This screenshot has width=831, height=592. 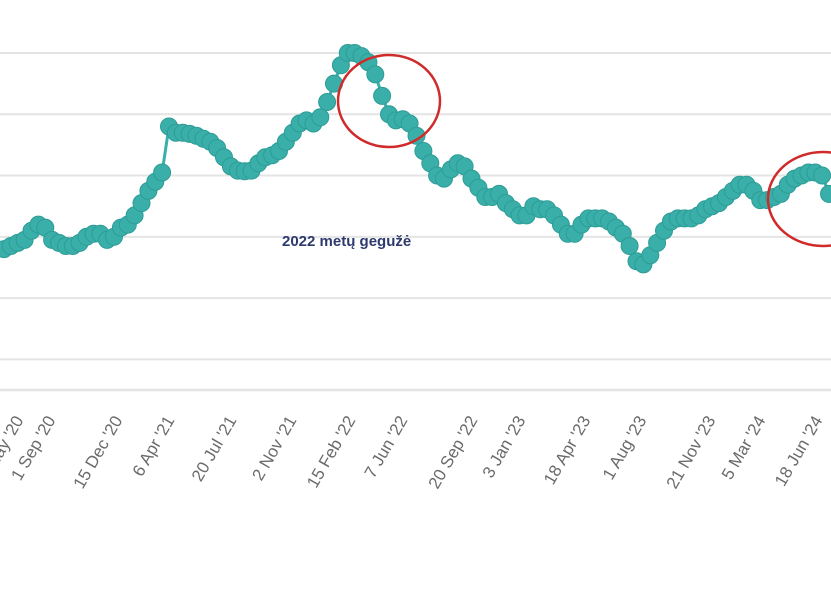 I want to click on x-tick-label: 1 Aug '23, so click(x=625, y=448).